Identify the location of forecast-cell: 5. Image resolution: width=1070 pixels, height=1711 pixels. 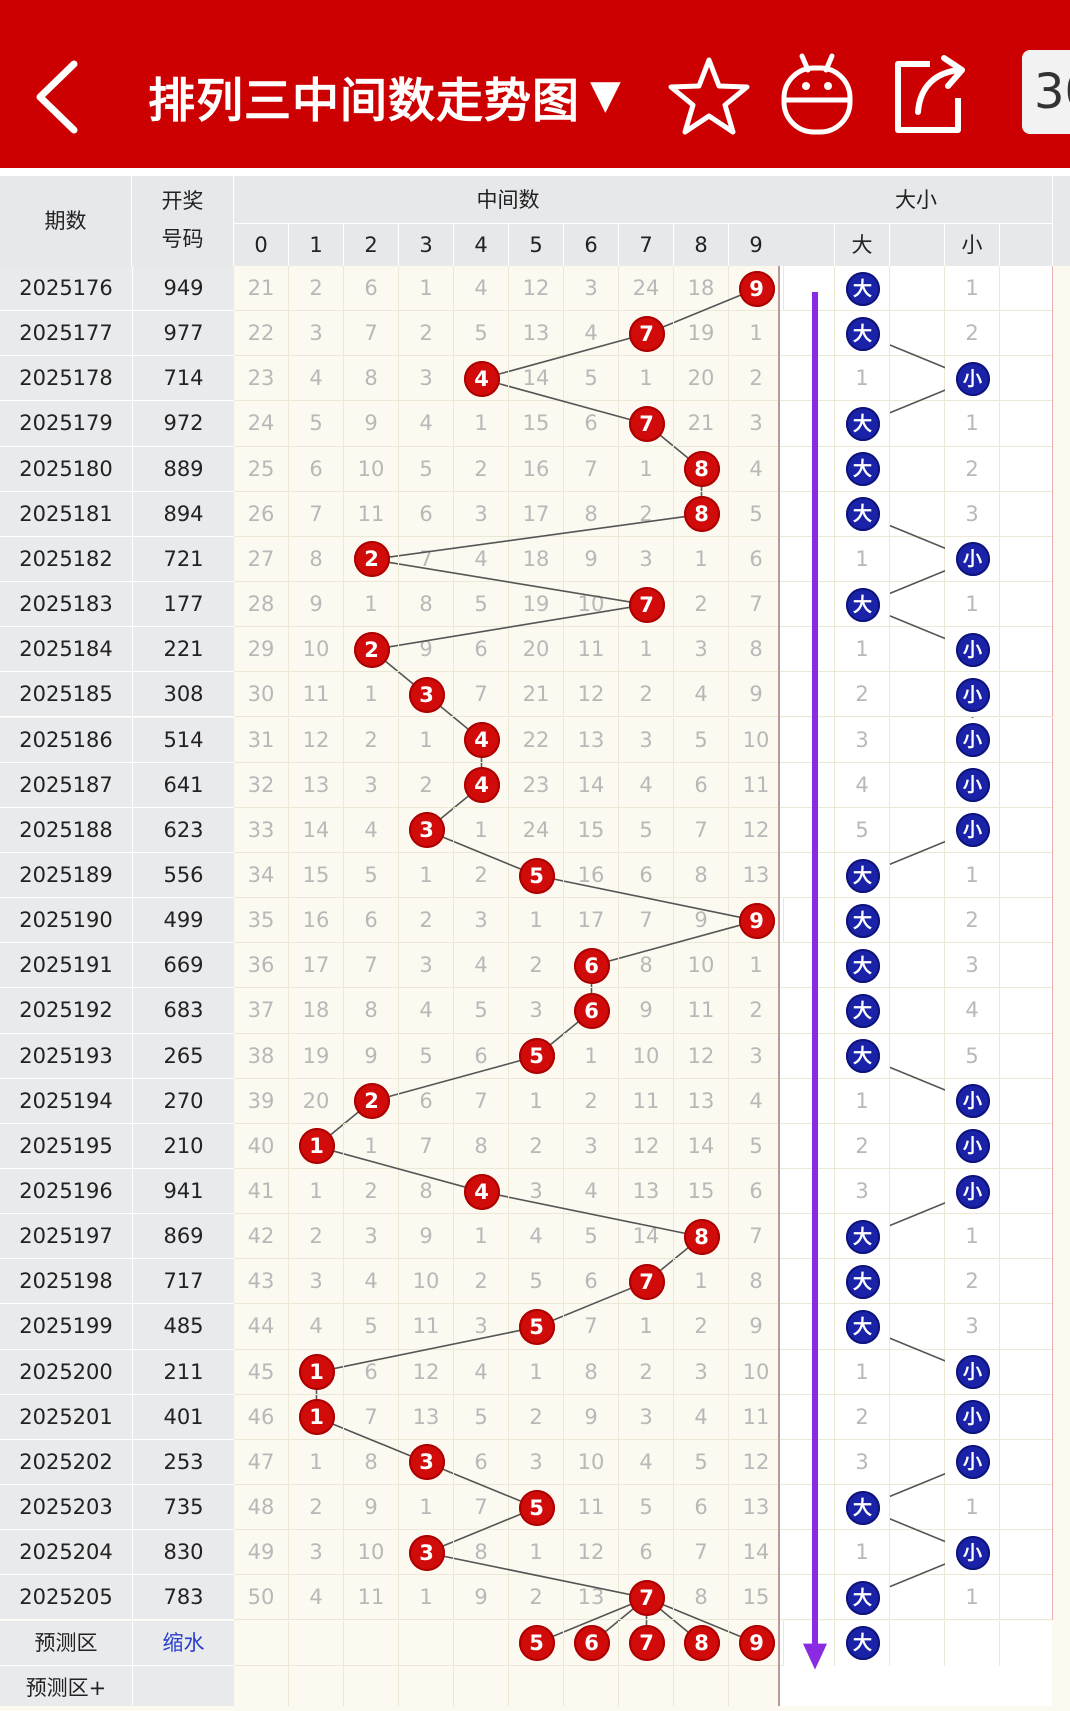
(536, 1643).